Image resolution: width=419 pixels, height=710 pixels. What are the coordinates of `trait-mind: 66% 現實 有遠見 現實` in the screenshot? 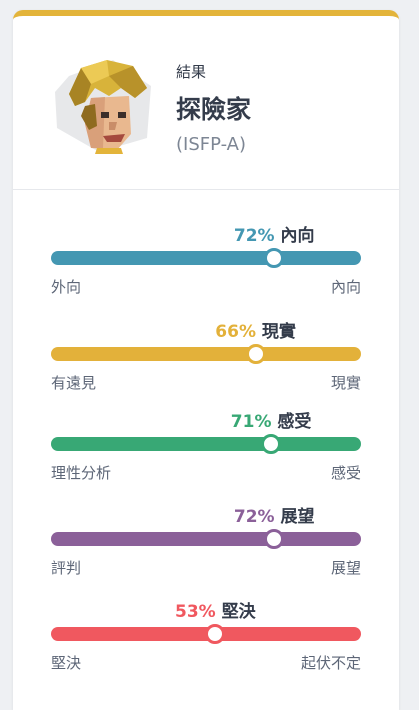 It's located at (206, 354).